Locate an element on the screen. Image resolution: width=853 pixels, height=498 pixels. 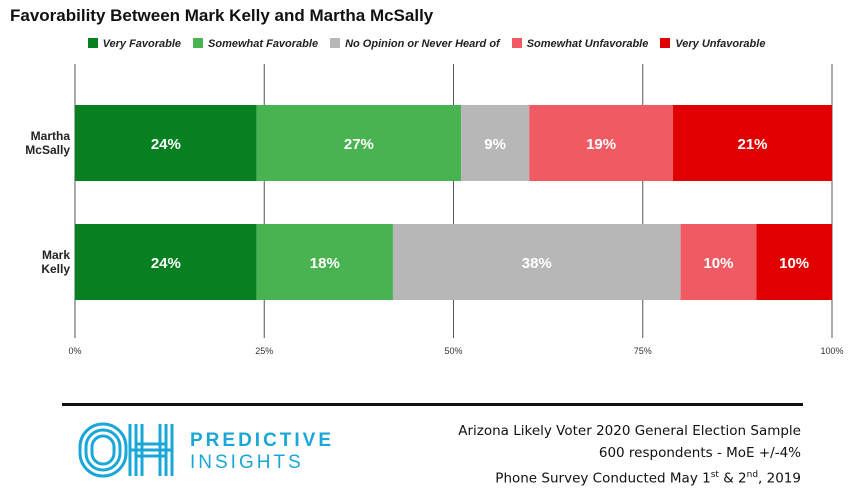
logo-wordmark: PREDICTIVE INSIGHTS is located at coordinates (262, 452).